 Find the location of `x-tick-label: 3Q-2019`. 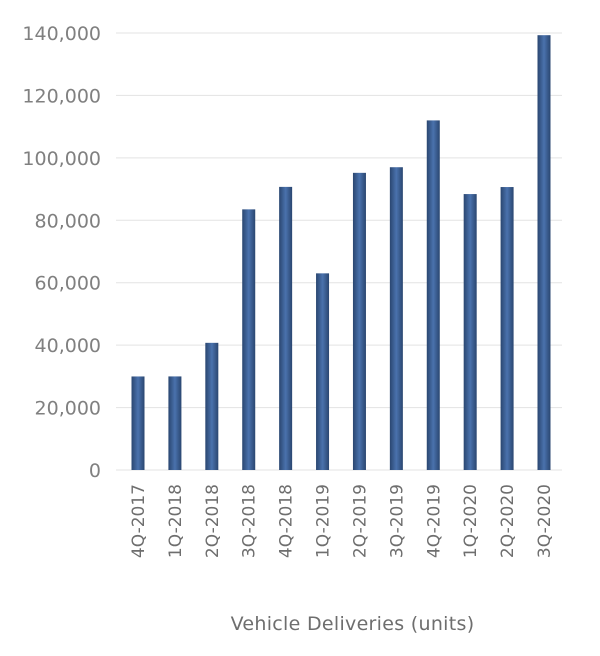

x-tick-label: 3Q-2019 is located at coordinates (397, 521).